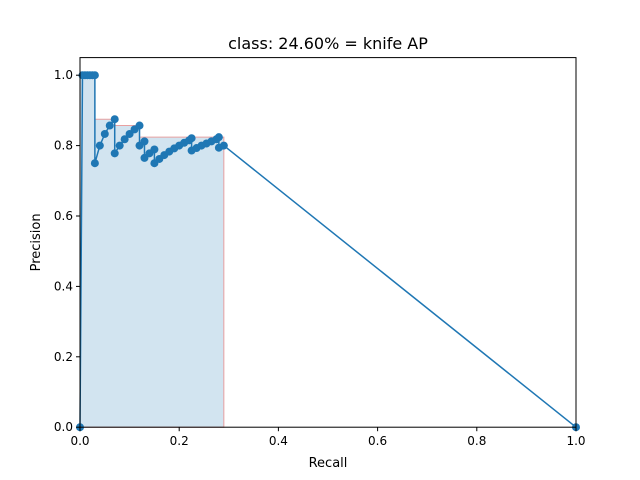 This screenshot has width=640, height=480. Describe the element at coordinates (63, 286) in the screenshot. I see `y-tick-label: 0.4` at that location.